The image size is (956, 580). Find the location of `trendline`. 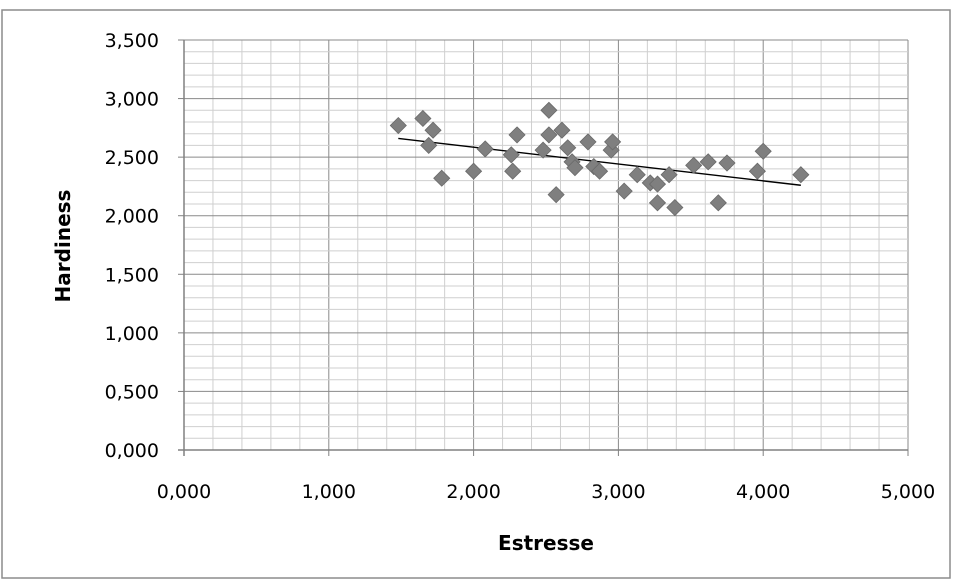

trendline is located at coordinates (599, 161).